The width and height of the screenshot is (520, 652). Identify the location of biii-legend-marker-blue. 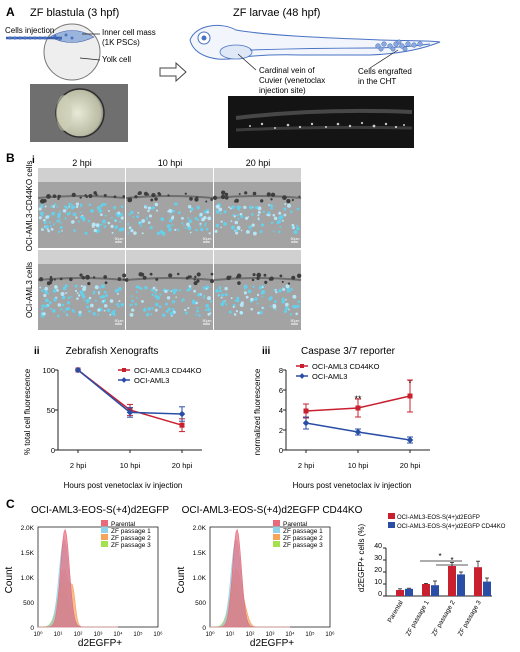
(302, 376).